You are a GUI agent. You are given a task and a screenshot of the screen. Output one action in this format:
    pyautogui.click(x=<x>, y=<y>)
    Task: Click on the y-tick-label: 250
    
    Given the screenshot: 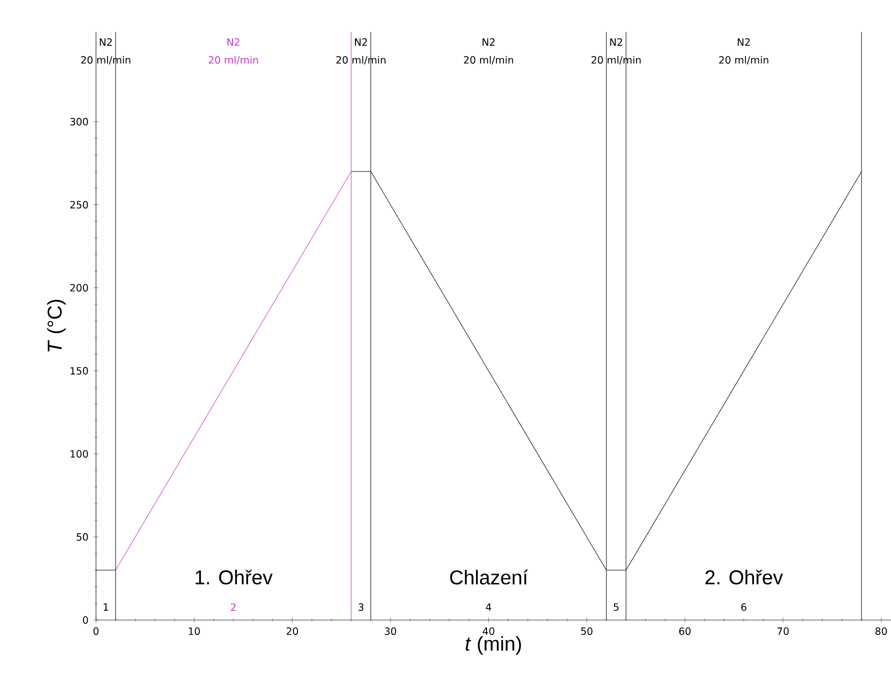 What is the action you would take?
    pyautogui.click(x=79, y=204)
    